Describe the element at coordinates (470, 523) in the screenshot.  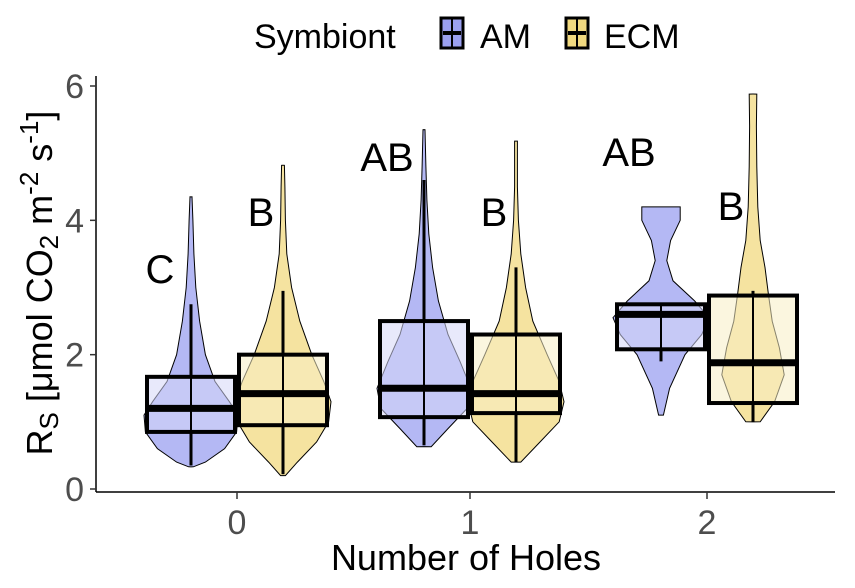
I see `x-tick-label-1: 1` at that location.